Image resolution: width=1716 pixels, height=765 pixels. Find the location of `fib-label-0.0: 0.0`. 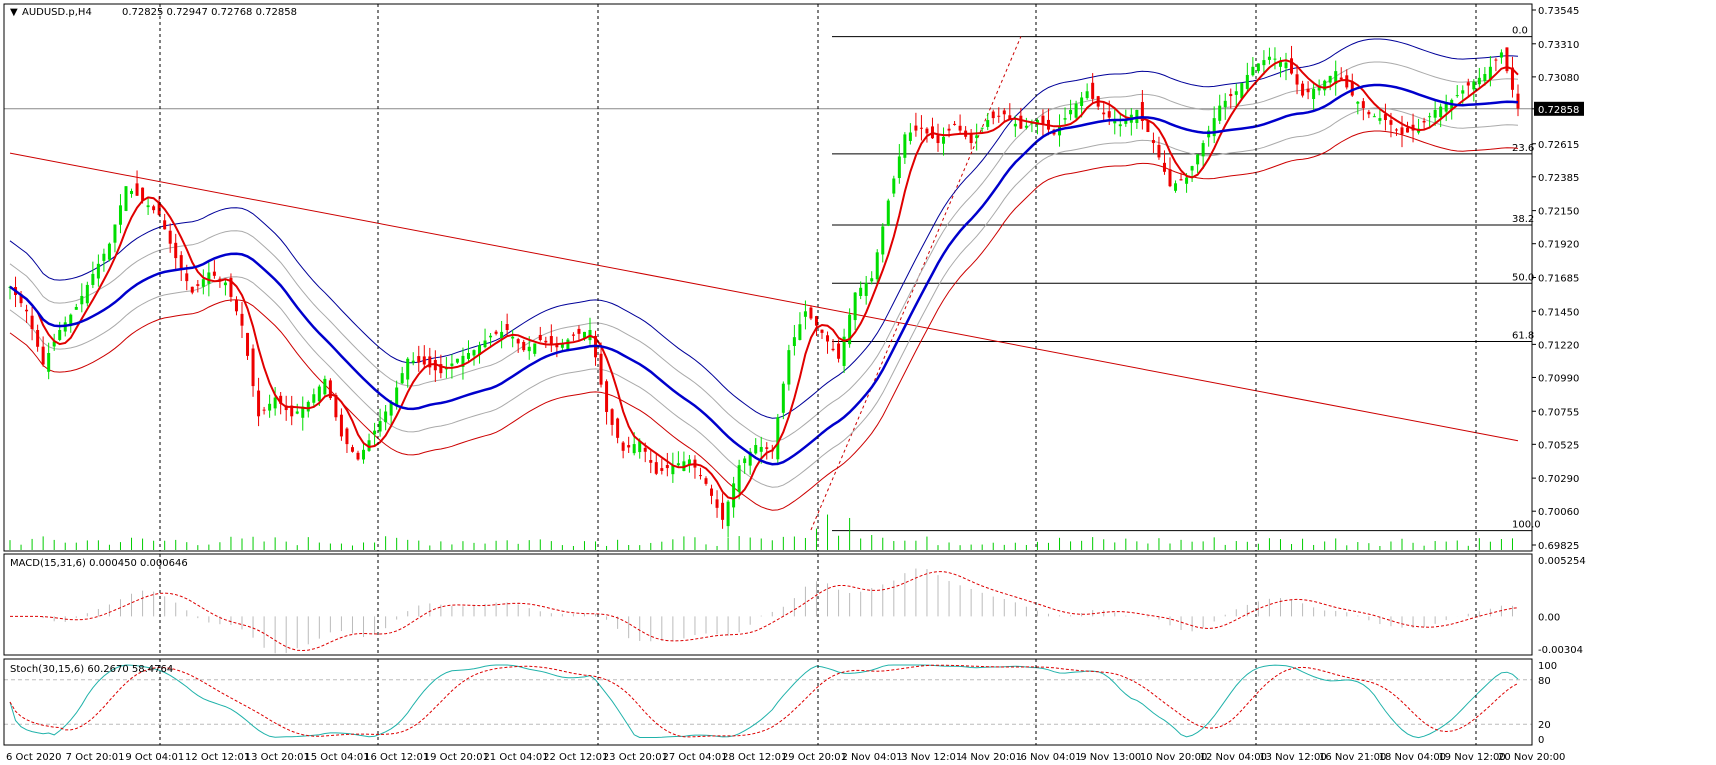

fib-label-0.0: 0.0 is located at coordinates (1520, 31).